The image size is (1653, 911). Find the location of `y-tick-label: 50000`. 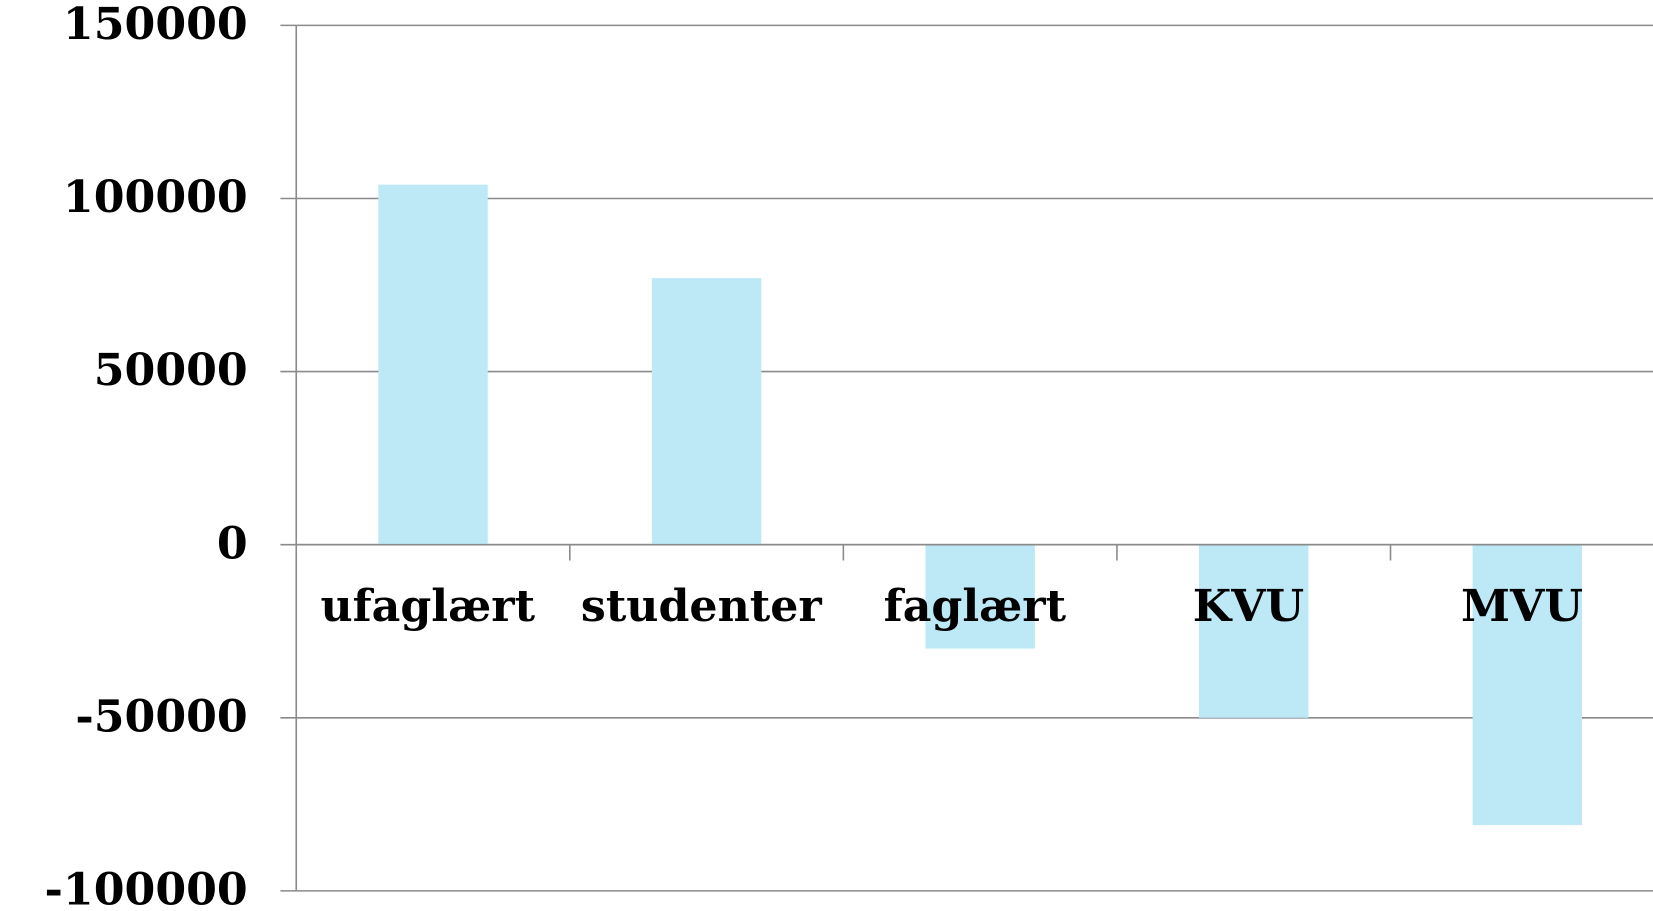

y-tick-label: 50000 is located at coordinates (171, 370).